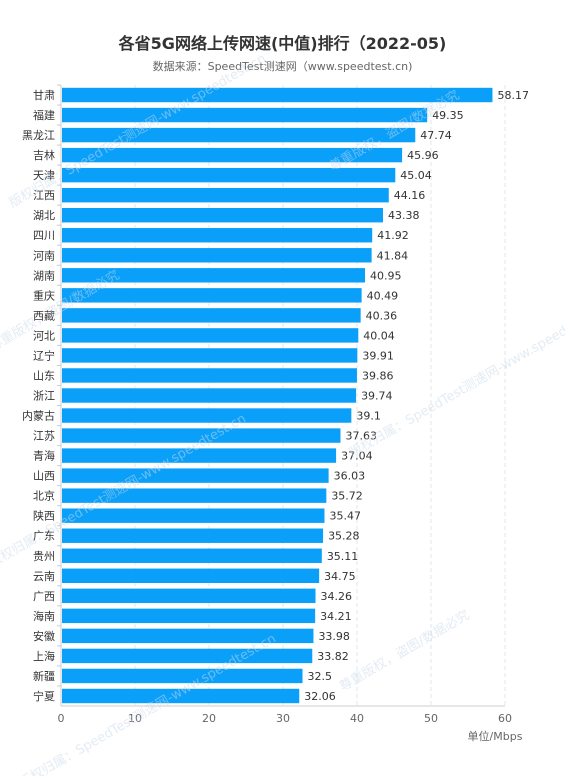  Describe the element at coordinates (378, 375) in the screenshot. I see `data-label: 39.86` at that location.